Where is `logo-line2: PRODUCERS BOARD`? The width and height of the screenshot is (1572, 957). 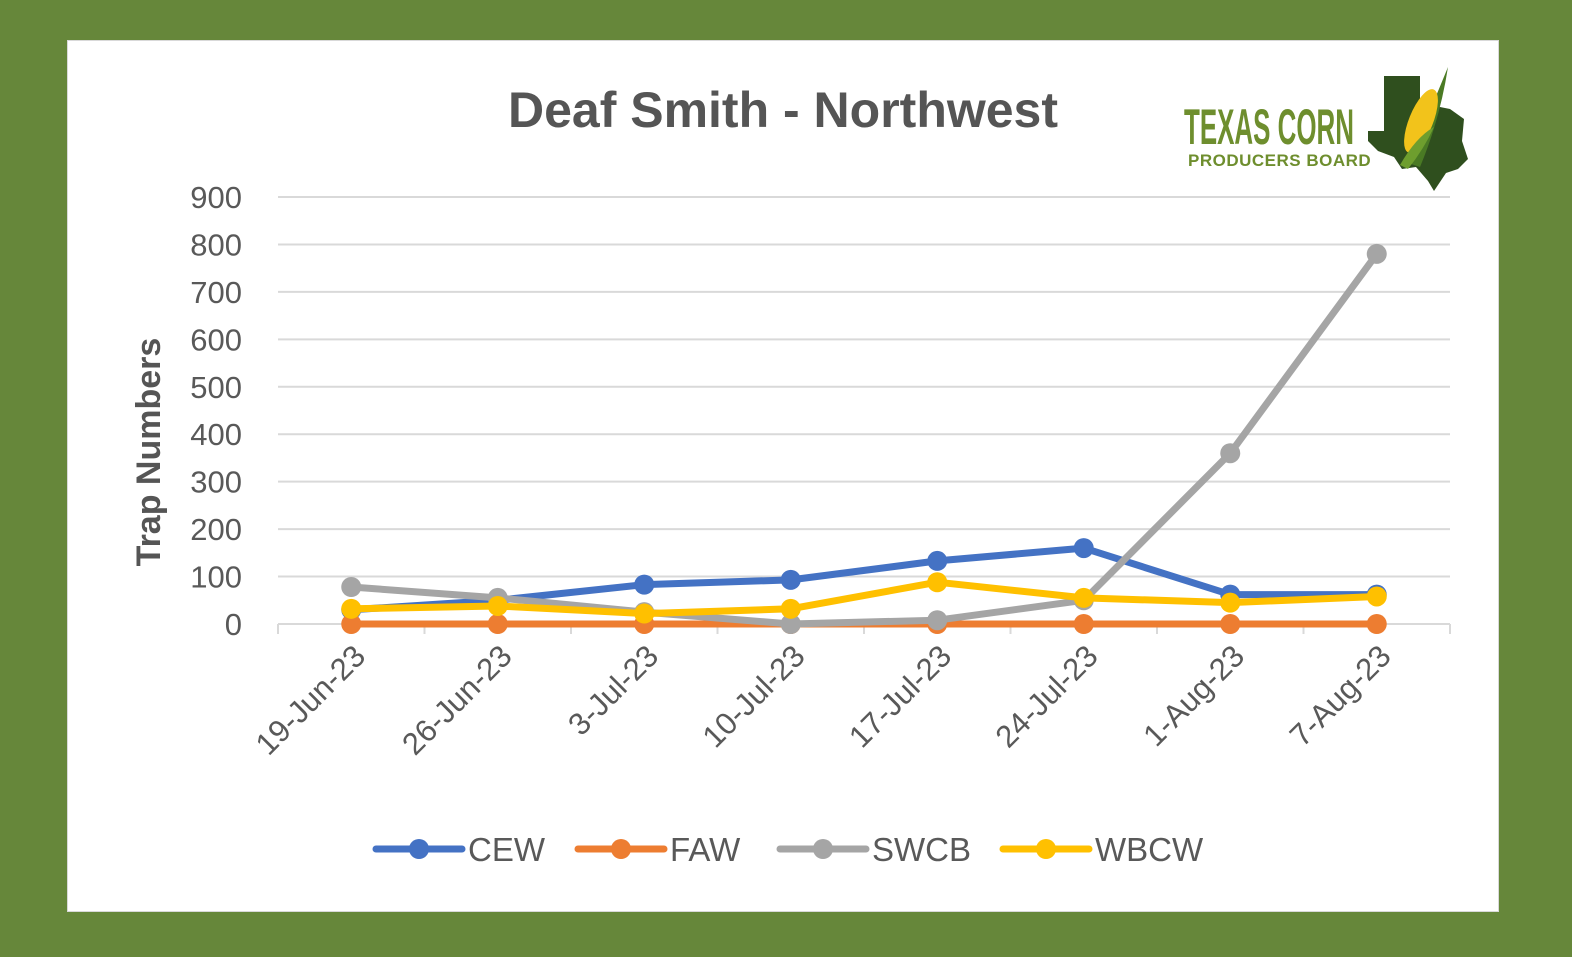 logo-line2: PRODUCERS BOARD is located at coordinates (1279, 160).